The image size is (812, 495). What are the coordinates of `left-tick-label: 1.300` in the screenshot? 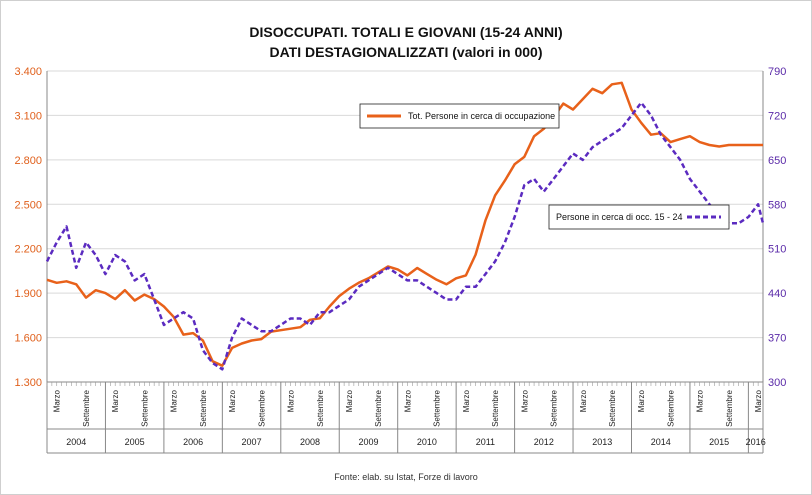 It's located at (28, 383).